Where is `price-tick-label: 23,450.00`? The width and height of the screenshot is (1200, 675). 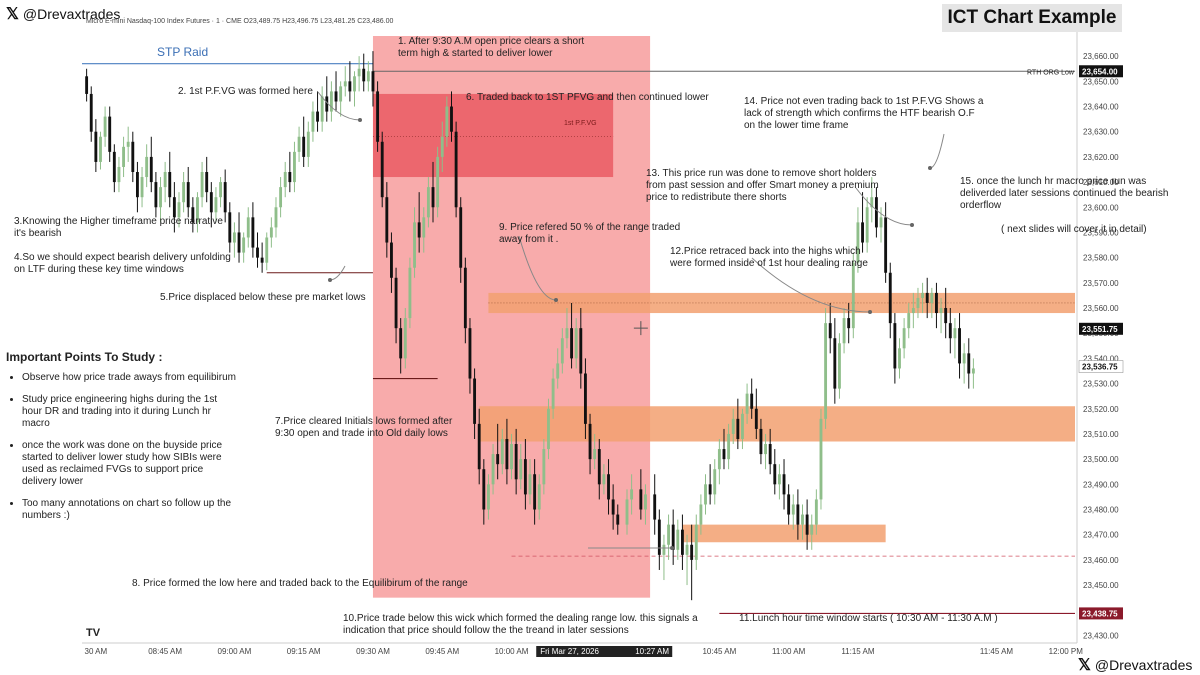
price-tick-label: 23,450.00 is located at coordinates (1101, 585).